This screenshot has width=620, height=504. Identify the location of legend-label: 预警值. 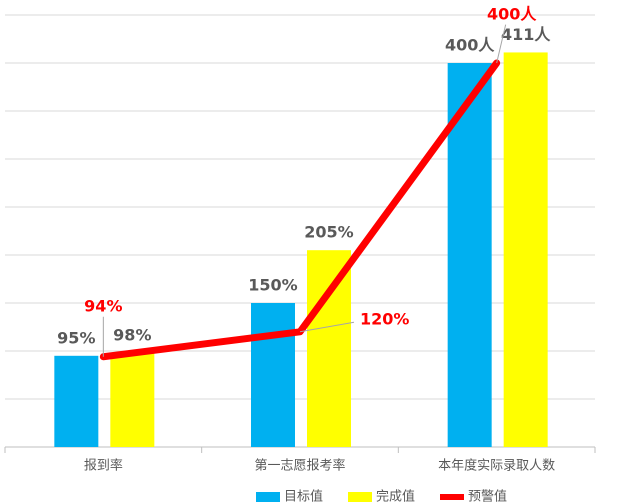
(487, 496).